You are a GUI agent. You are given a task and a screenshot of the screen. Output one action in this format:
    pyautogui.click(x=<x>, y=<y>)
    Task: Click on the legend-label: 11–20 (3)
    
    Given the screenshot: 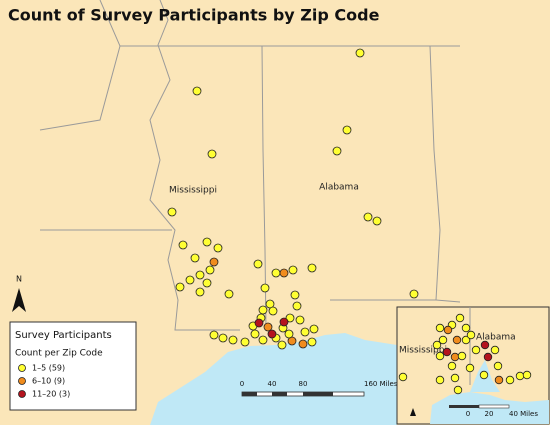 What is the action you would take?
    pyautogui.click(x=51, y=394)
    